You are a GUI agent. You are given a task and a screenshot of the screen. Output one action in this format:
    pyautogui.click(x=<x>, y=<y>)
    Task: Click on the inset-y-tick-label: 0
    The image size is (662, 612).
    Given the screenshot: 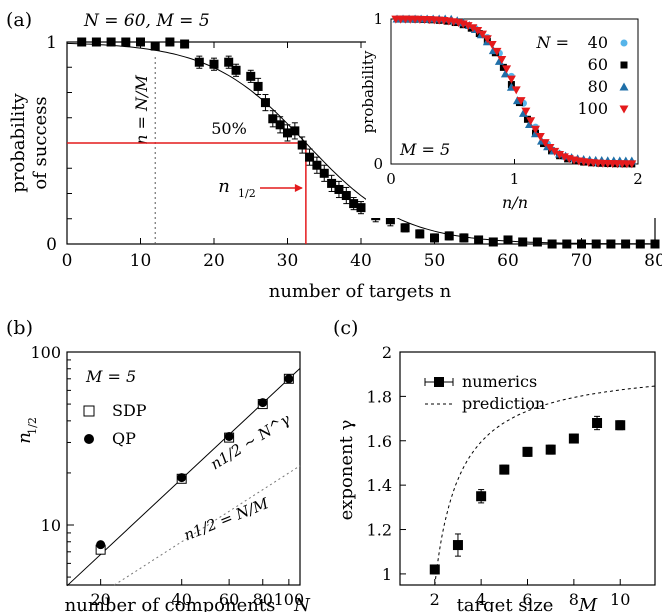 What is the action you would take?
    pyautogui.click(x=378, y=164)
    